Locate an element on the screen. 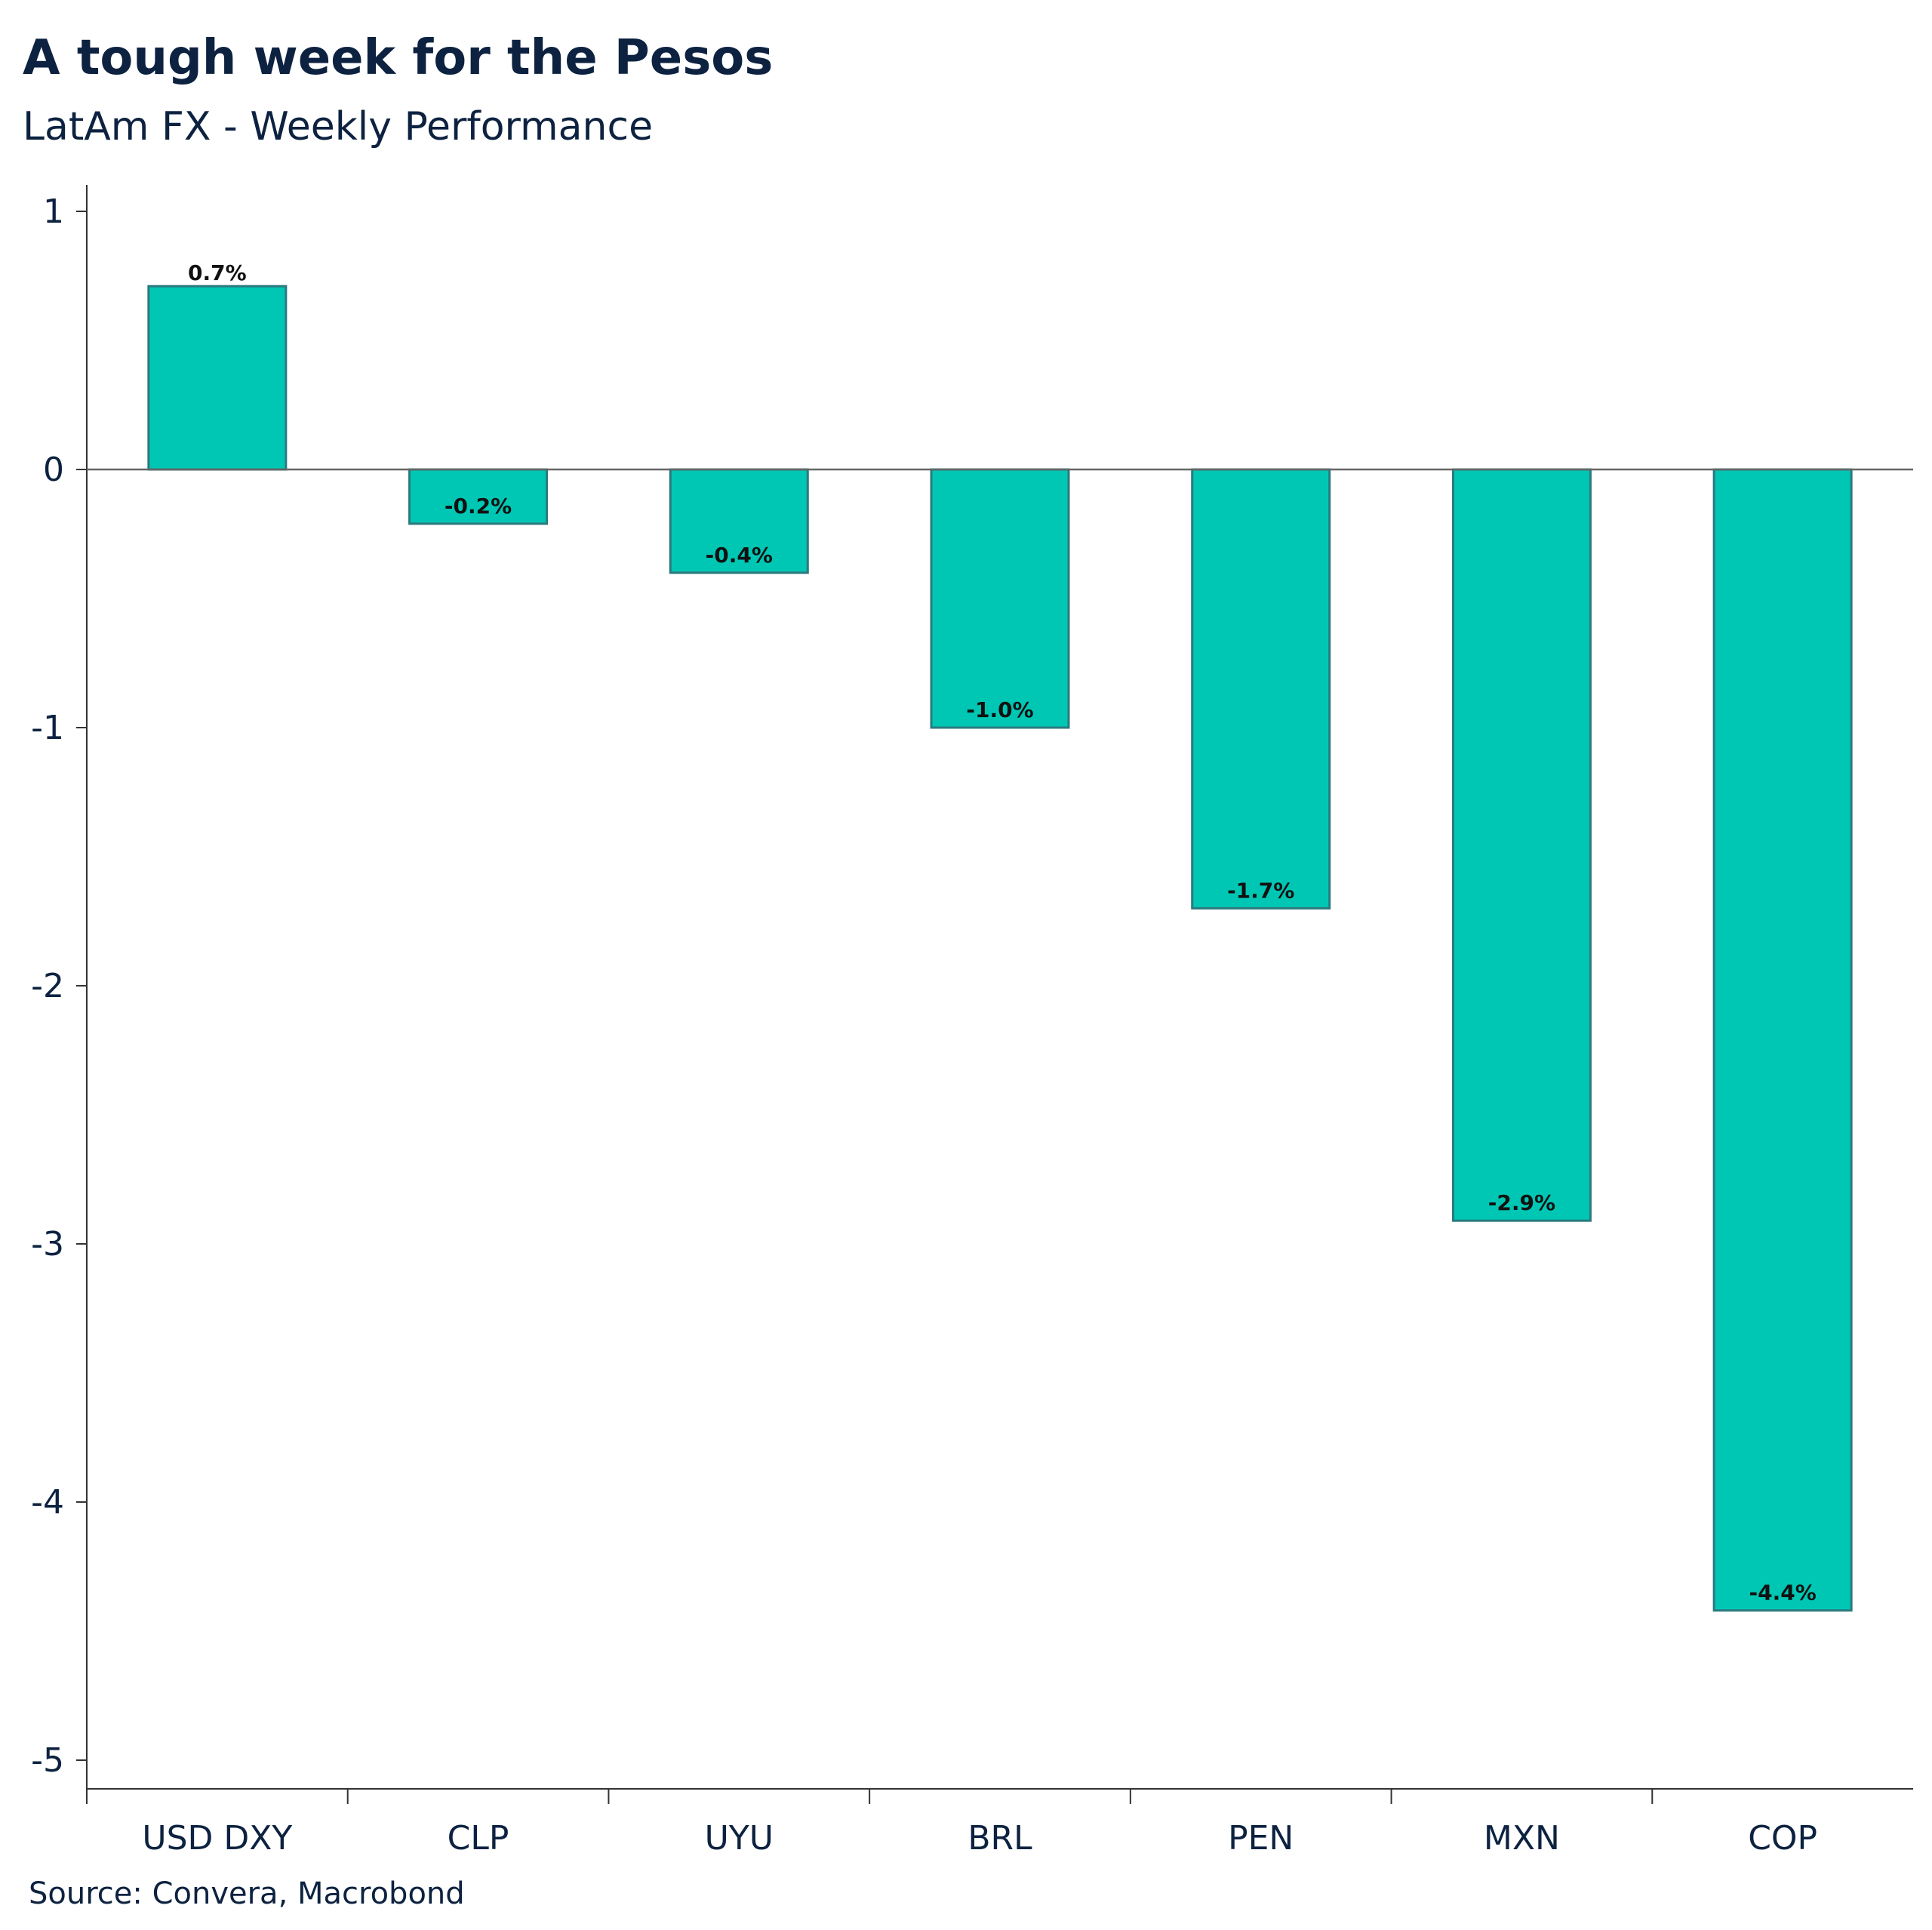  bar-brl is located at coordinates (1000, 598).